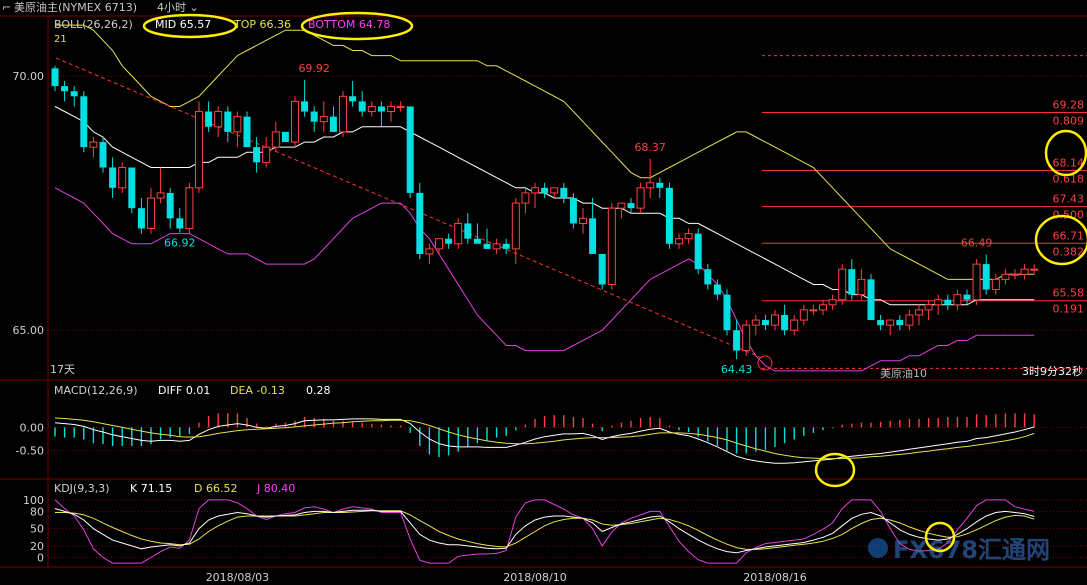 Image resolution: width=1087 pixels, height=585 pixels. What do you see at coordinates (1069, 199) in the screenshot?
I see `fib-price-label: 67.43` at bounding box center [1069, 199].